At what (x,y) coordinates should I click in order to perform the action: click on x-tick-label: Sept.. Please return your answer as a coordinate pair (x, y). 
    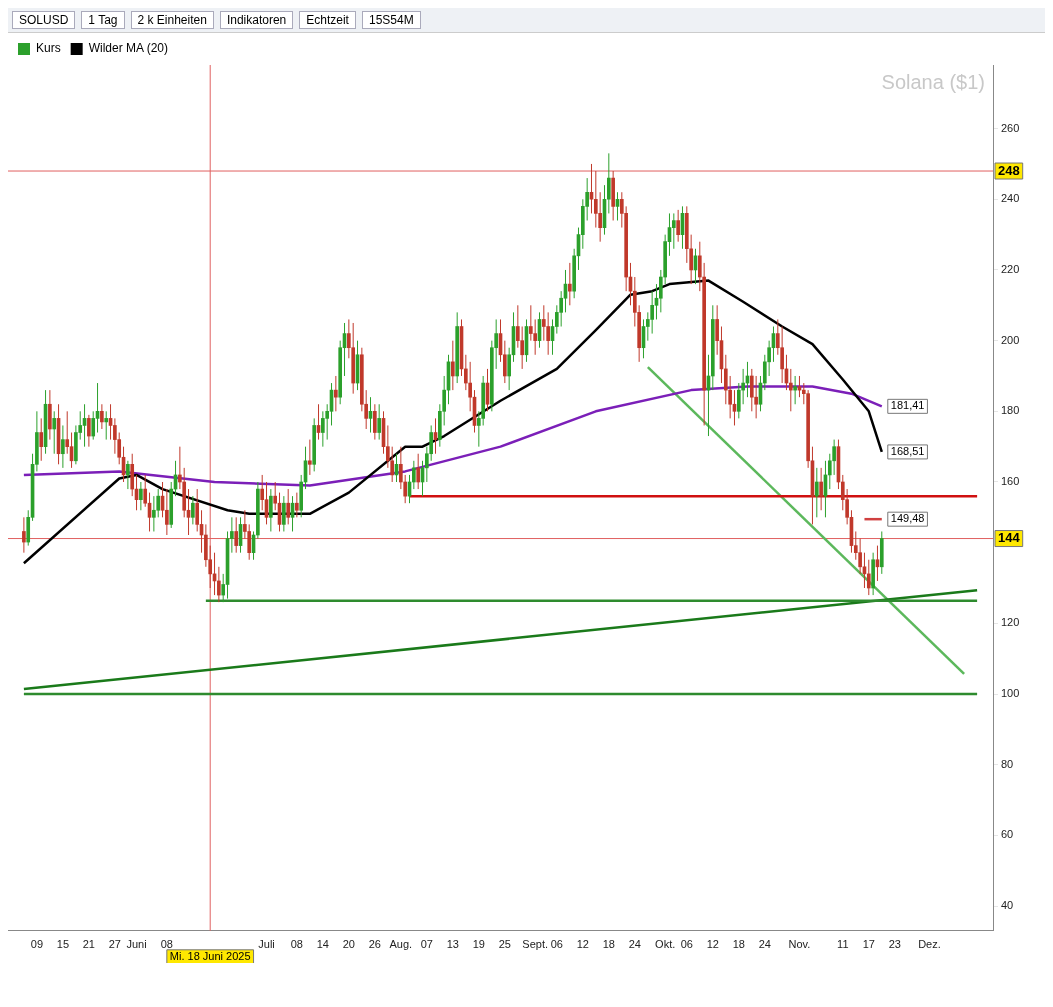
    Looking at the image, I should click on (535, 944).